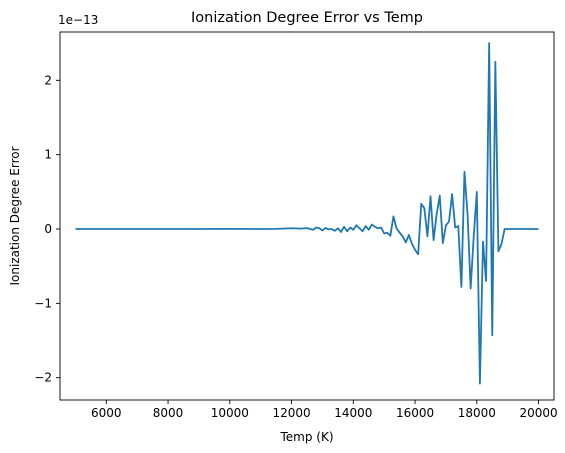 The image size is (565, 453). I want to click on x-tick-label: 20000, so click(538, 413).